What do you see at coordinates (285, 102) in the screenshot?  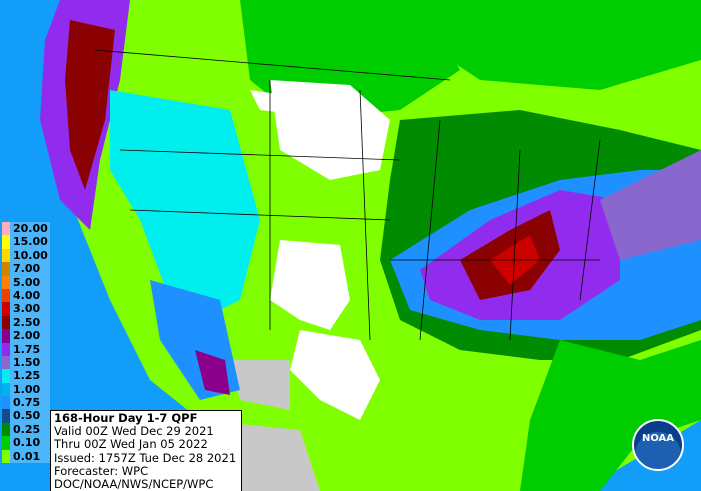 I see `dry-area-montana` at bounding box center [285, 102].